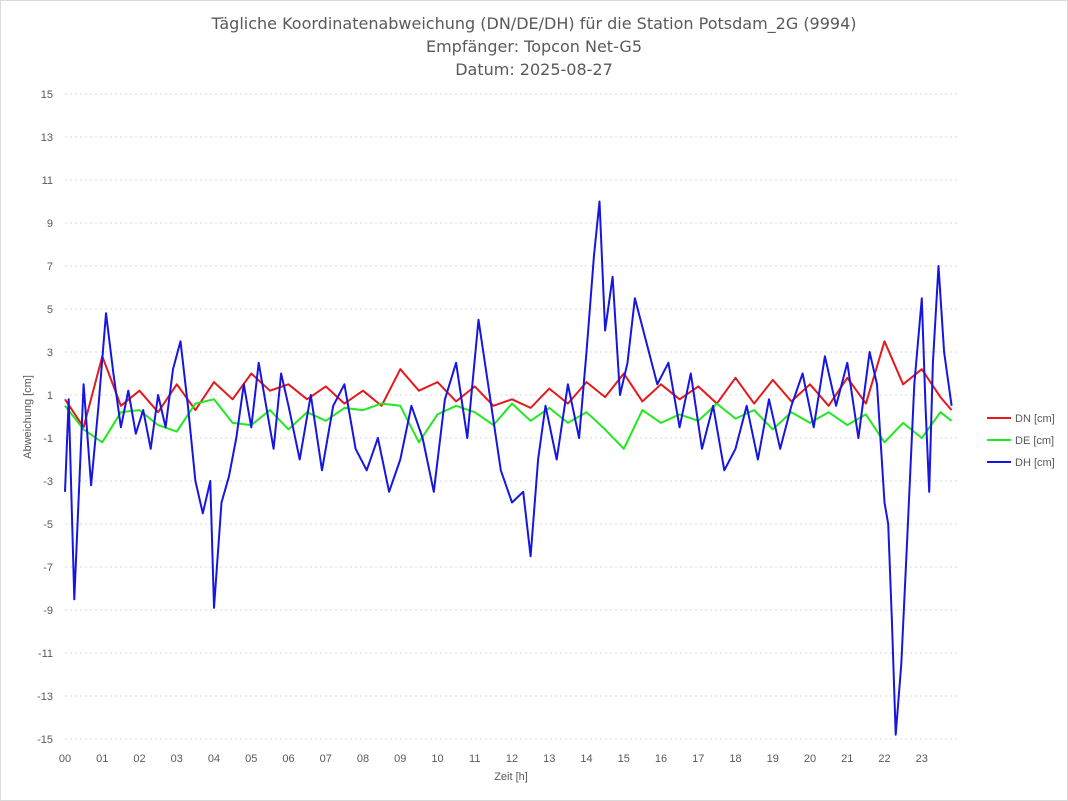 This screenshot has width=1068, height=801. Describe the element at coordinates (884, 759) in the screenshot. I see `x-tick-label: 22` at that location.